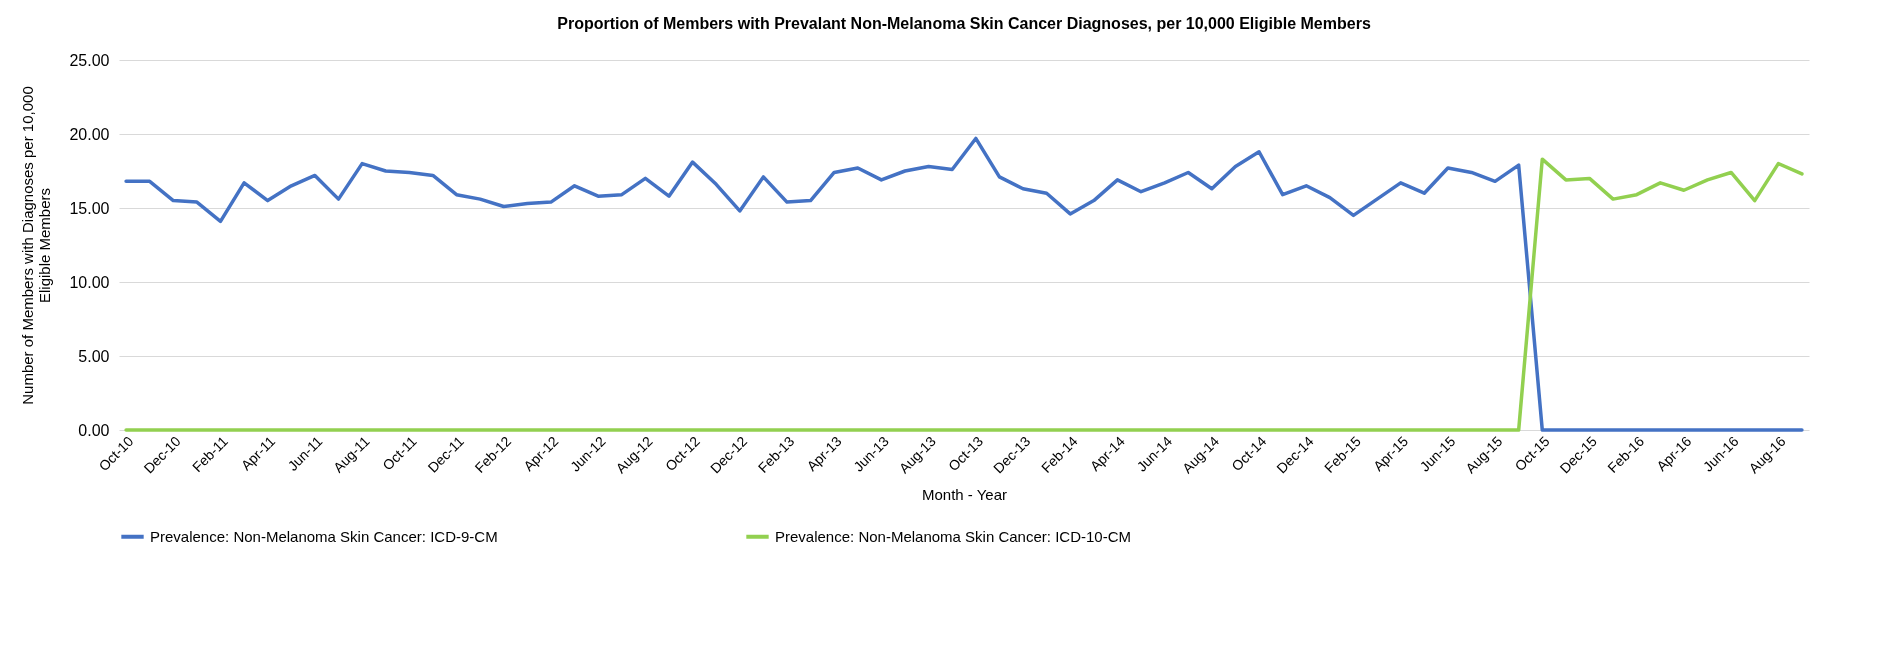  What do you see at coordinates (964, 495) in the screenshot?
I see `x-axis-title: Month - Year` at bounding box center [964, 495].